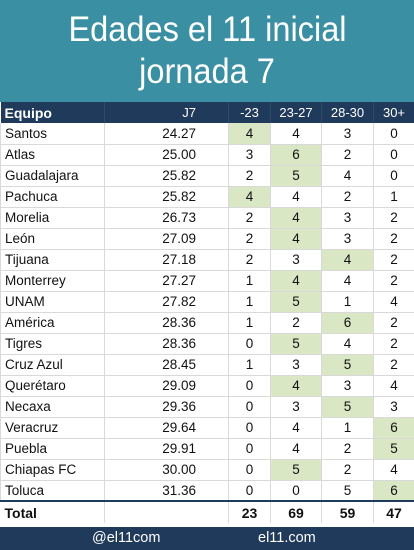  Describe the element at coordinates (52, 428) in the screenshot. I see `team-name: Veracruz` at that location.